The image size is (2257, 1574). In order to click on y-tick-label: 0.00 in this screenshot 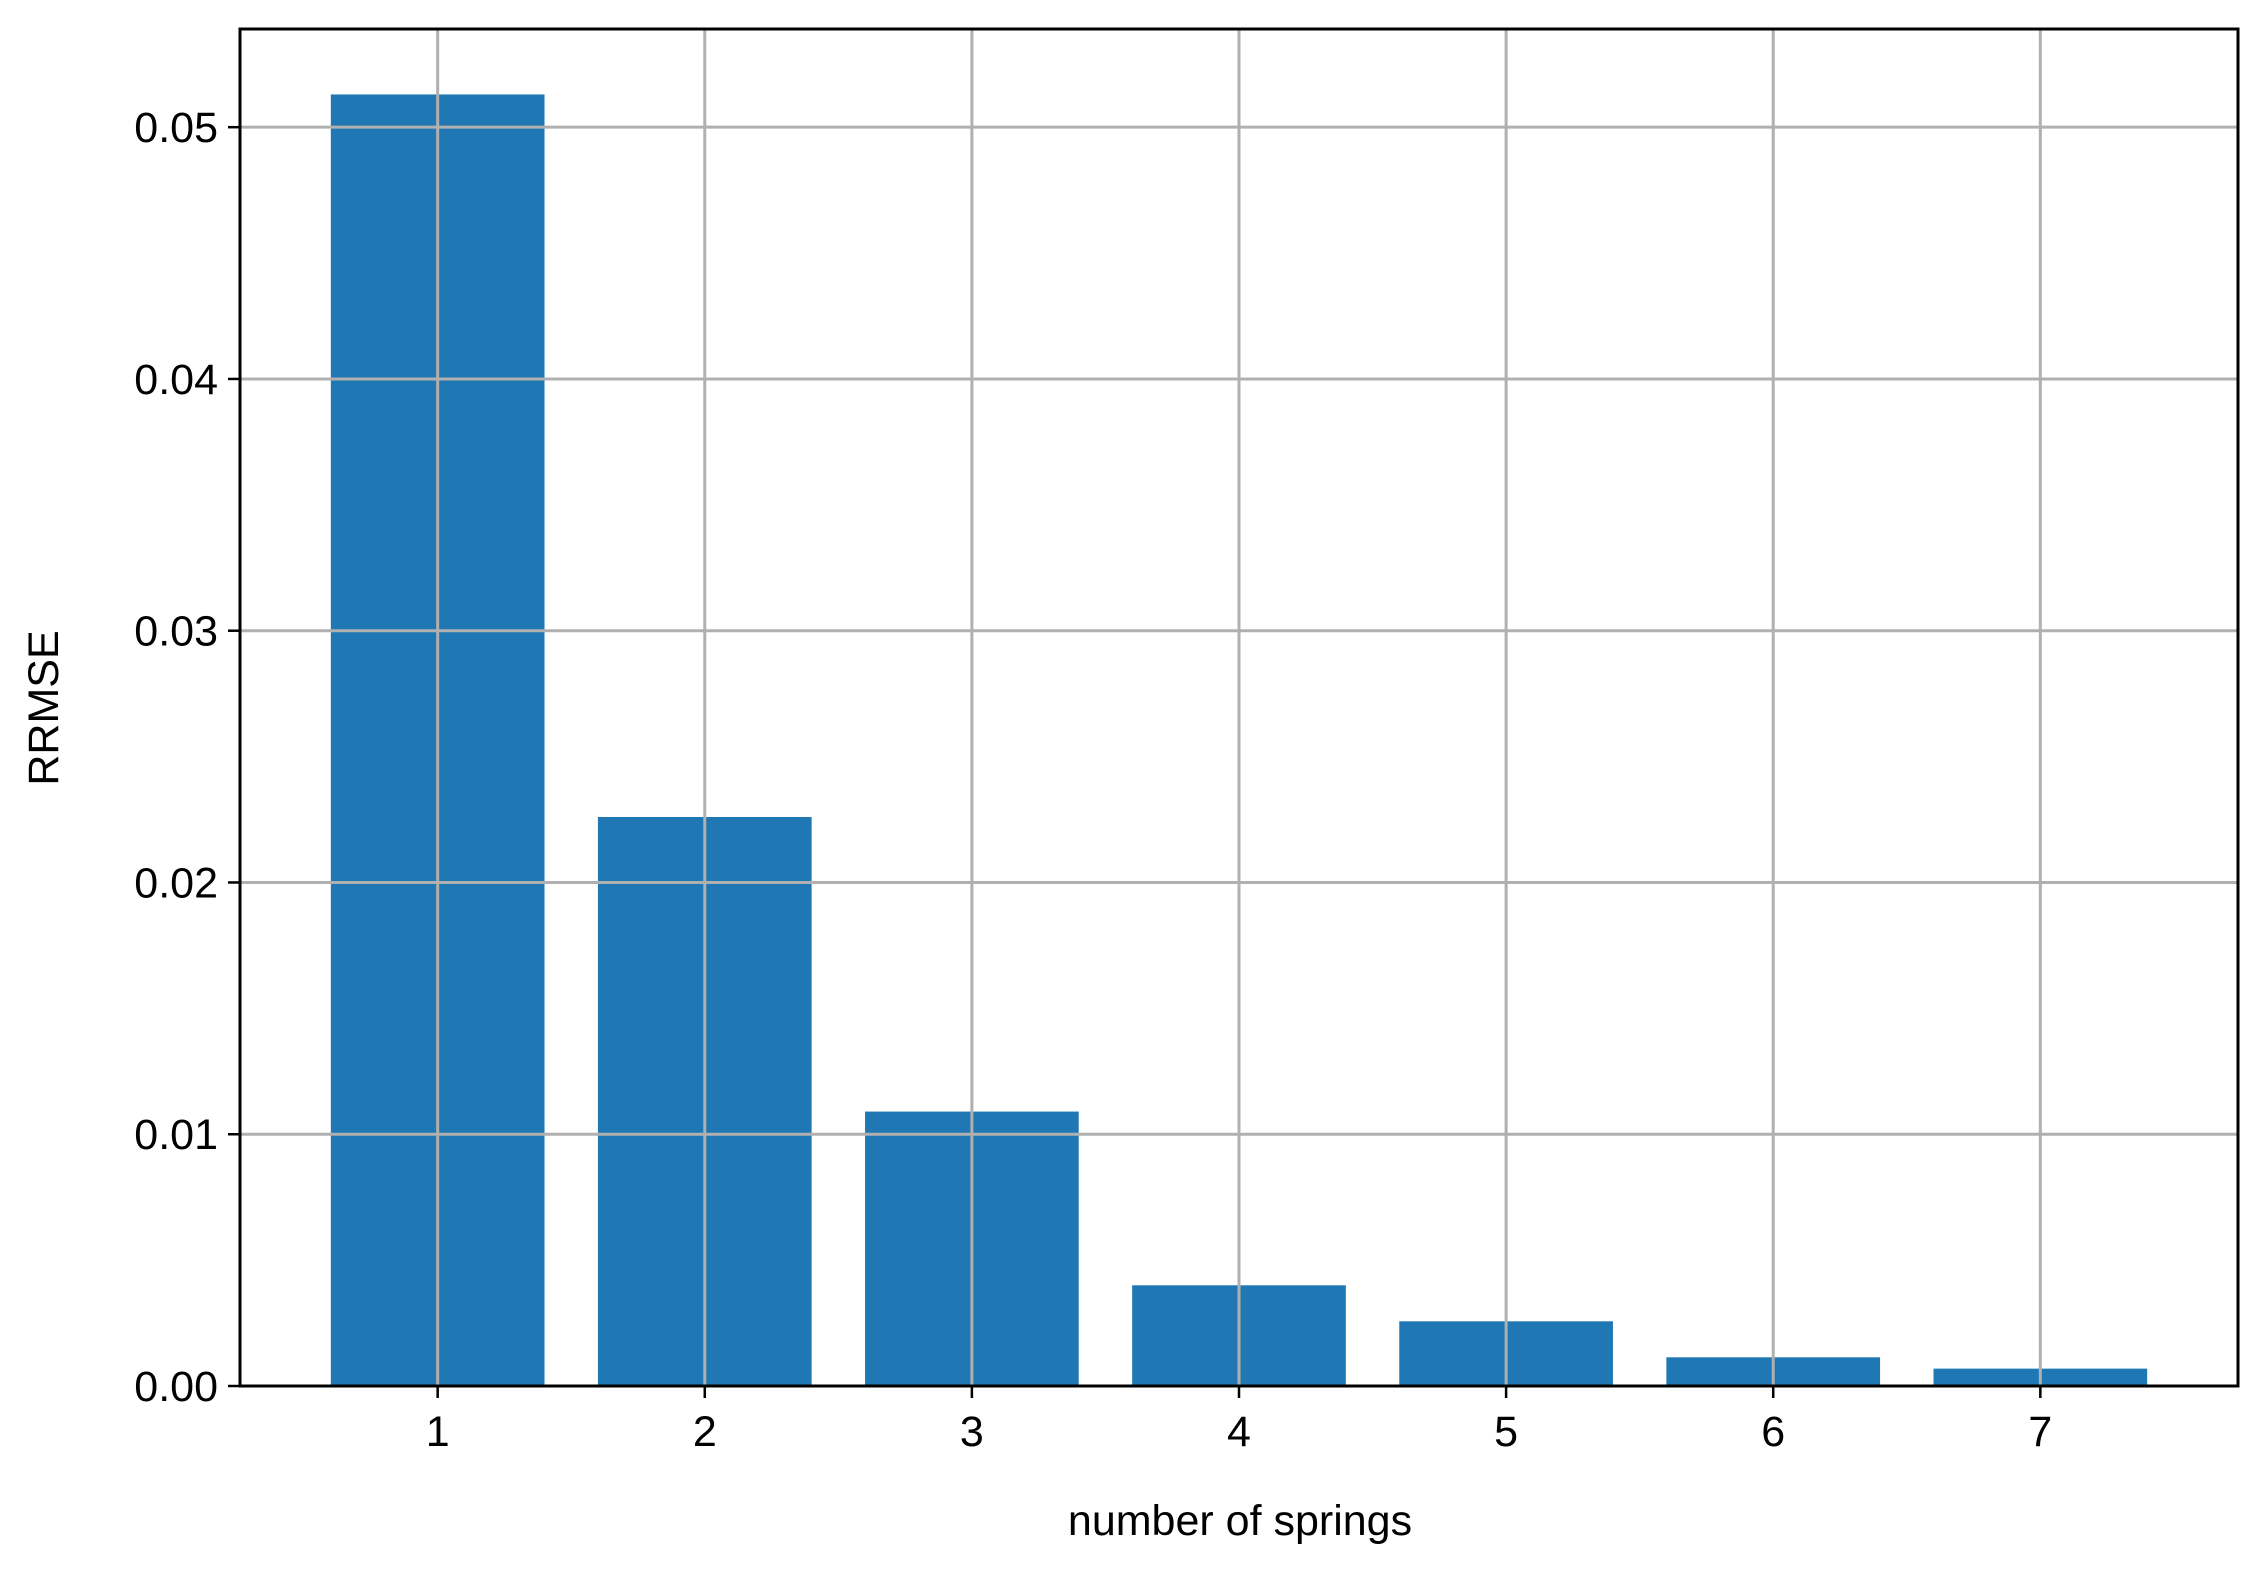, I will do `click(176, 1387)`.